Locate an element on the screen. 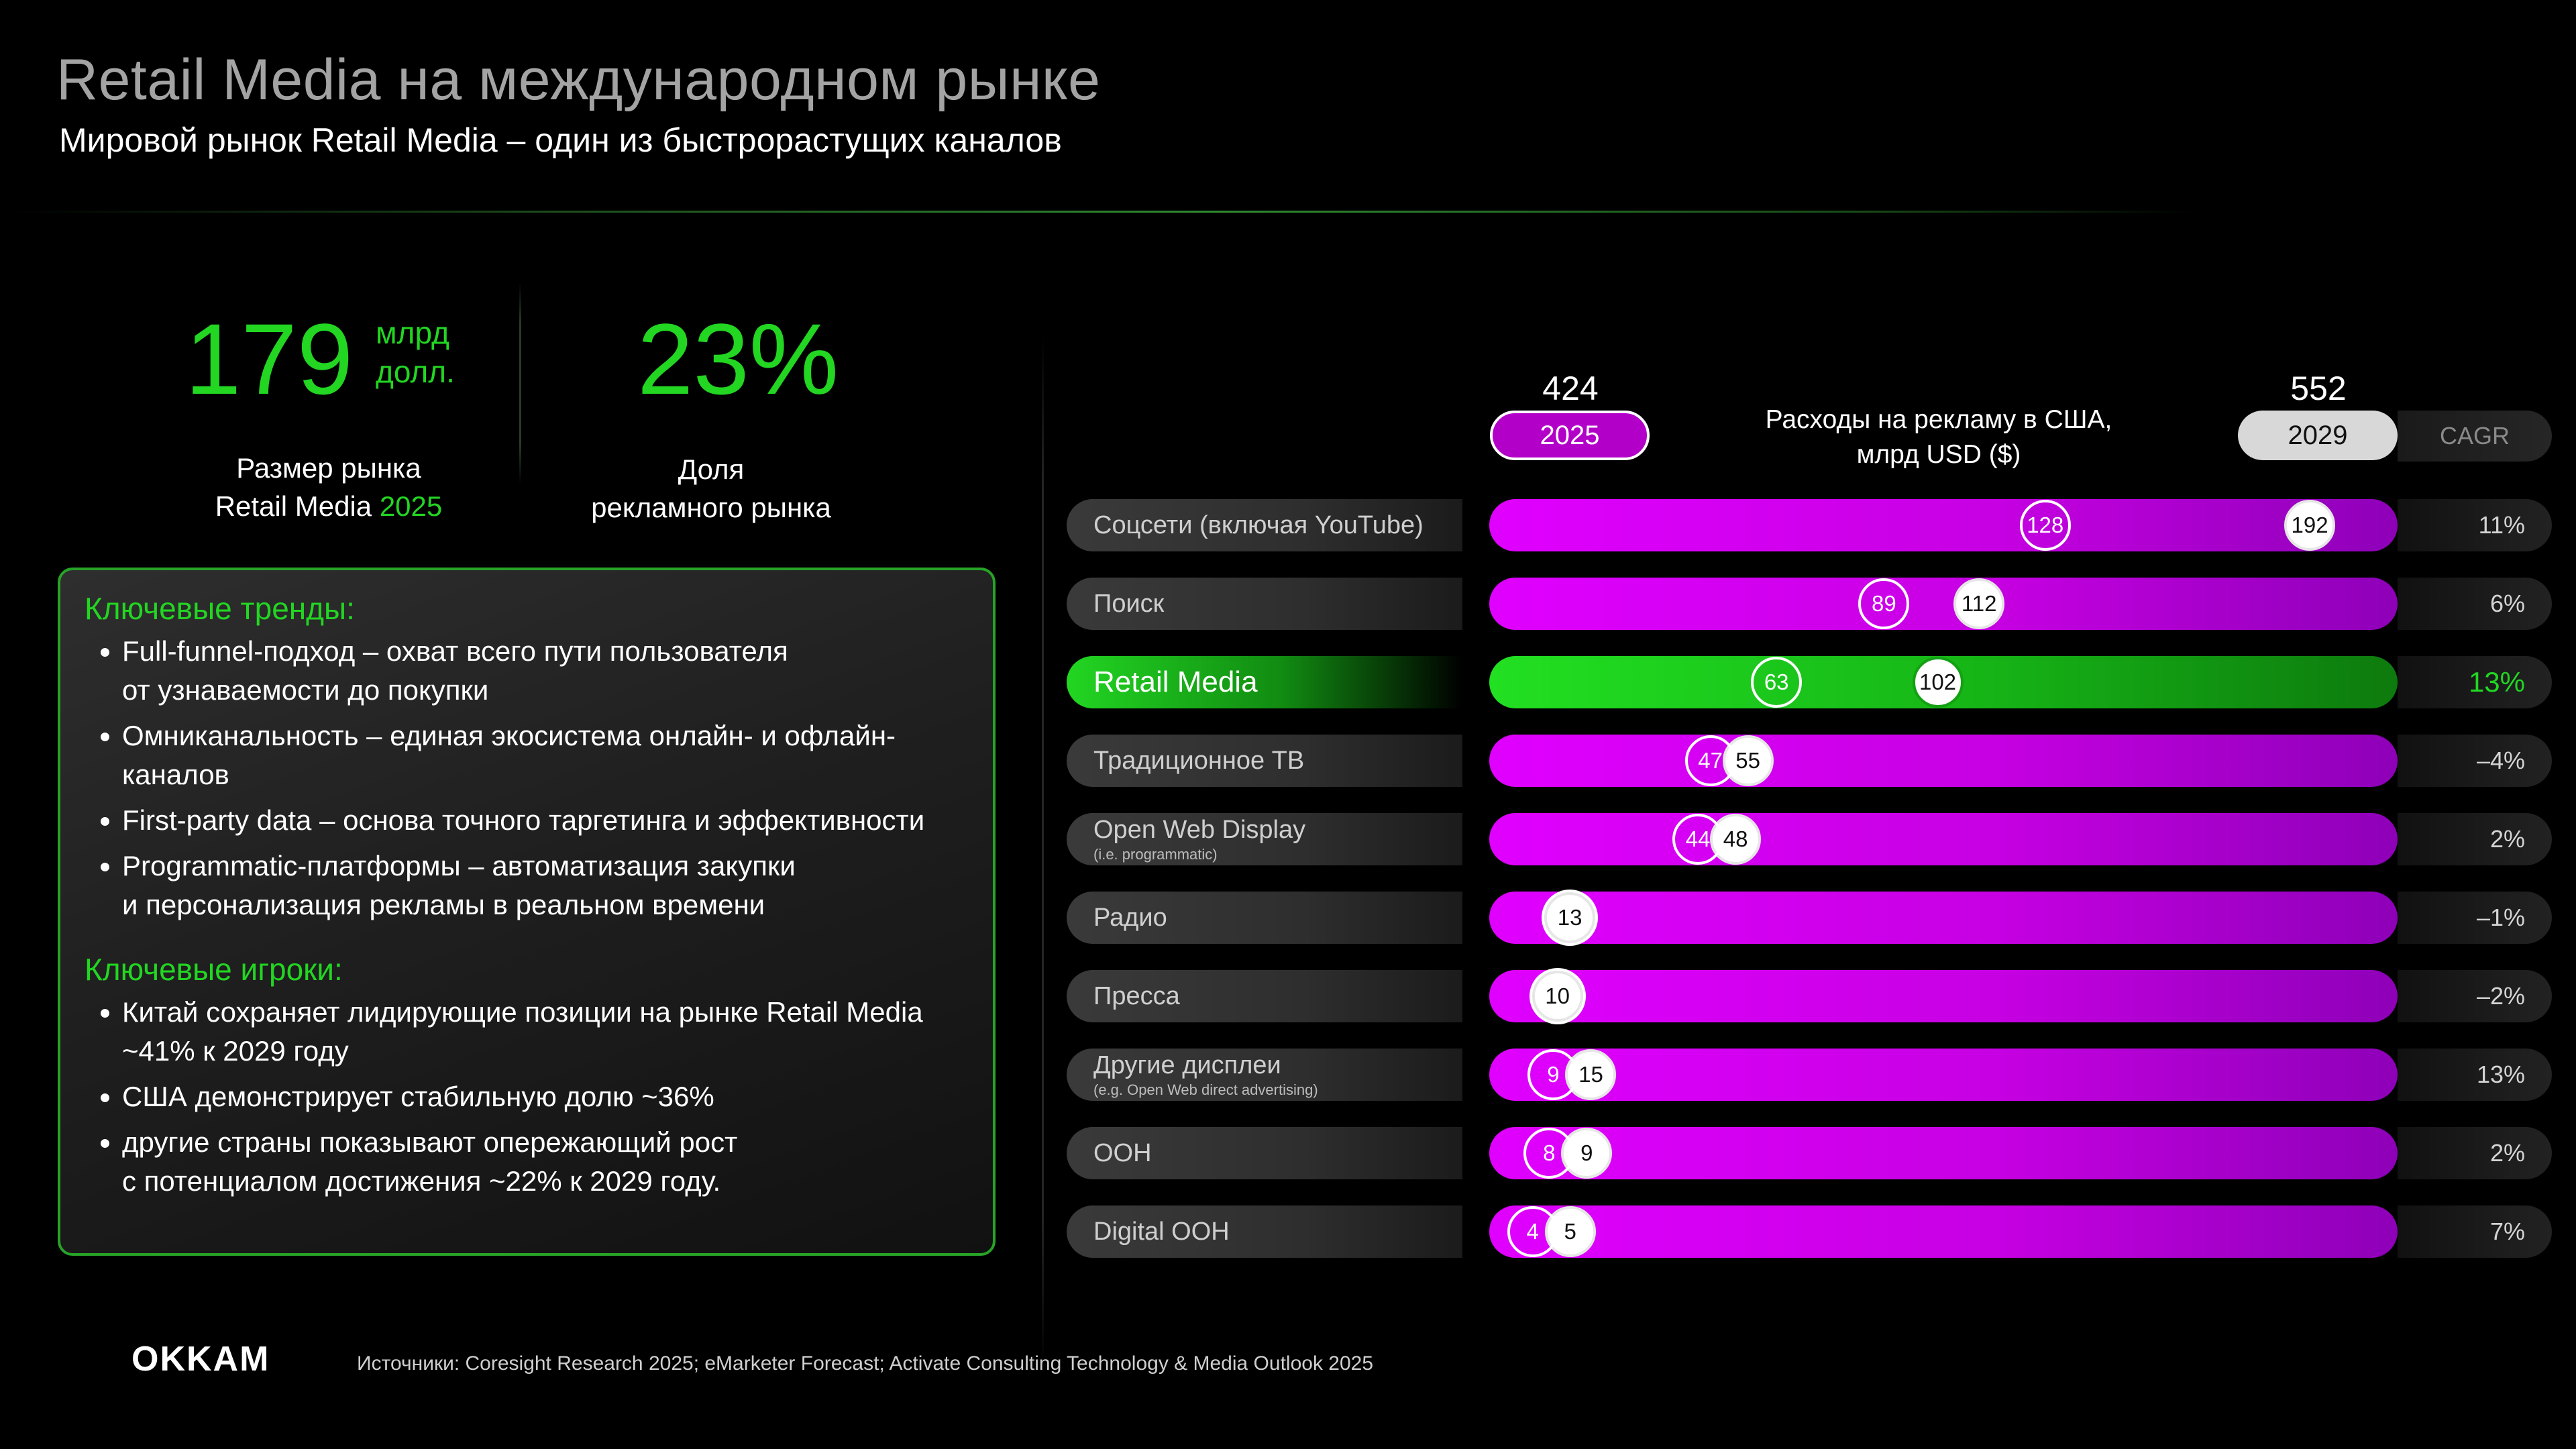 Image resolution: width=2576 pixels, height=1449 pixels. marker-2029: 5 is located at coordinates (1570, 1231).